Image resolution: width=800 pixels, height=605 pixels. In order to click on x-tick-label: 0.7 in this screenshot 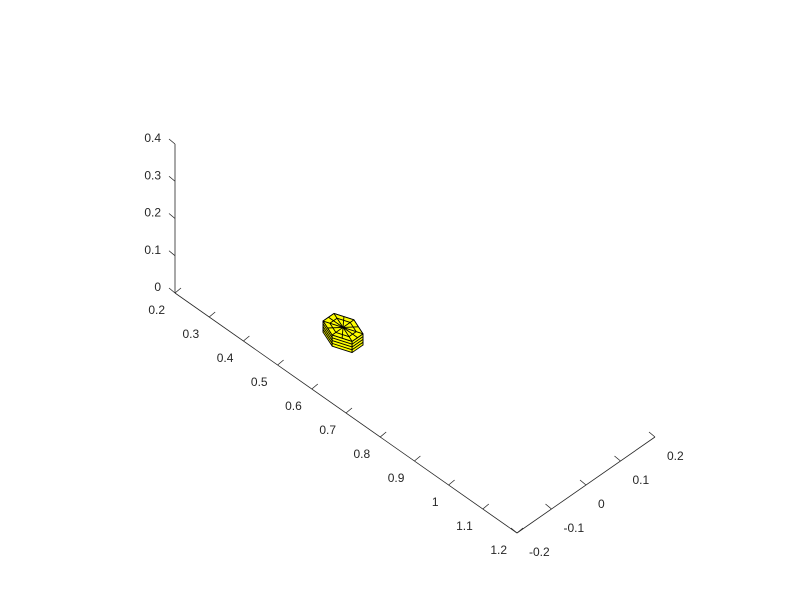, I will do `click(327, 430)`.